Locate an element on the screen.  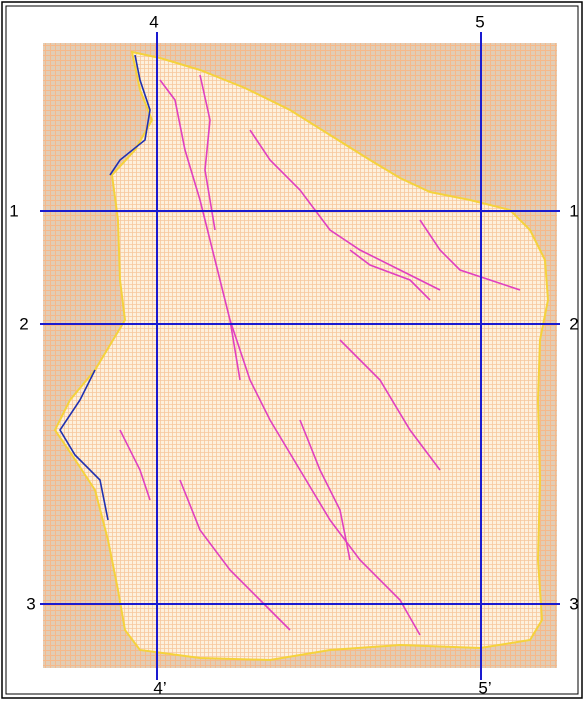
boundary-streams is located at coordinates (105, 287).